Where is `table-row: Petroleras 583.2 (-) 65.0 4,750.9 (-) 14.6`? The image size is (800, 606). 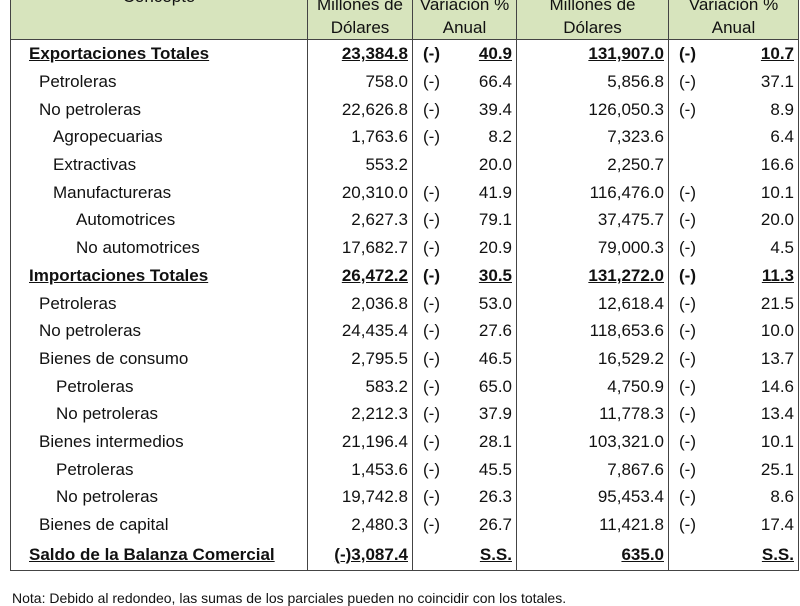 table-row: Petroleras 583.2 (-) 65.0 4,750.9 (-) 14.6 is located at coordinates (404, 386).